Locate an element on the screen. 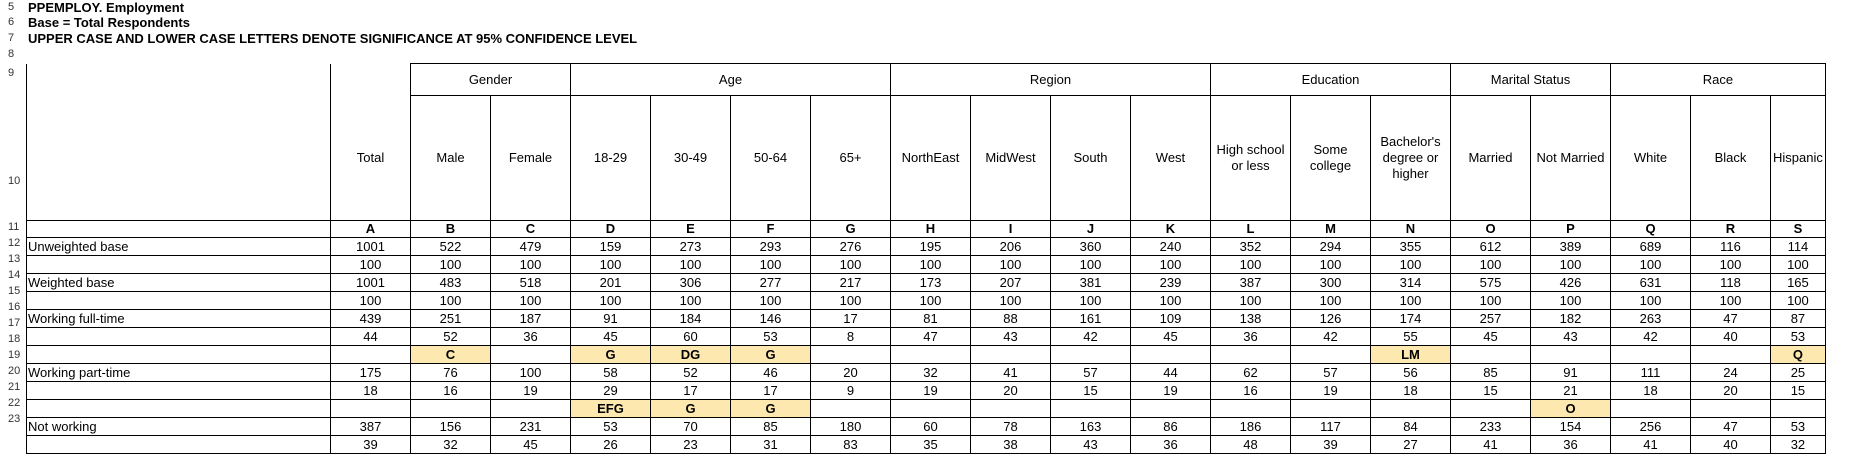  value-cell: 518 is located at coordinates (530, 282).